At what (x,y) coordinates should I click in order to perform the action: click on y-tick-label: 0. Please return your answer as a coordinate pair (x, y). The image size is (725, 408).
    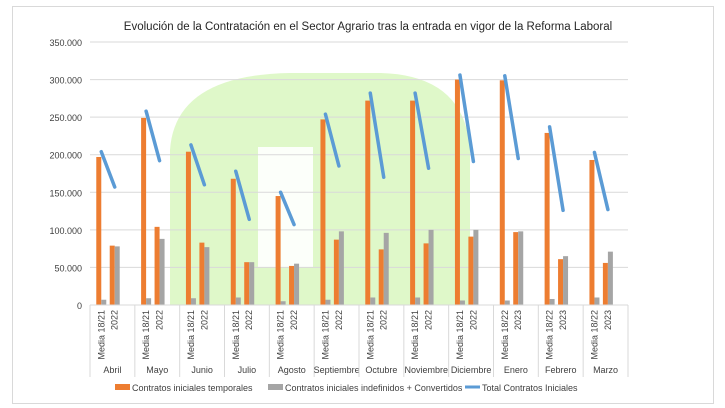
    Looking at the image, I should click on (79, 306).